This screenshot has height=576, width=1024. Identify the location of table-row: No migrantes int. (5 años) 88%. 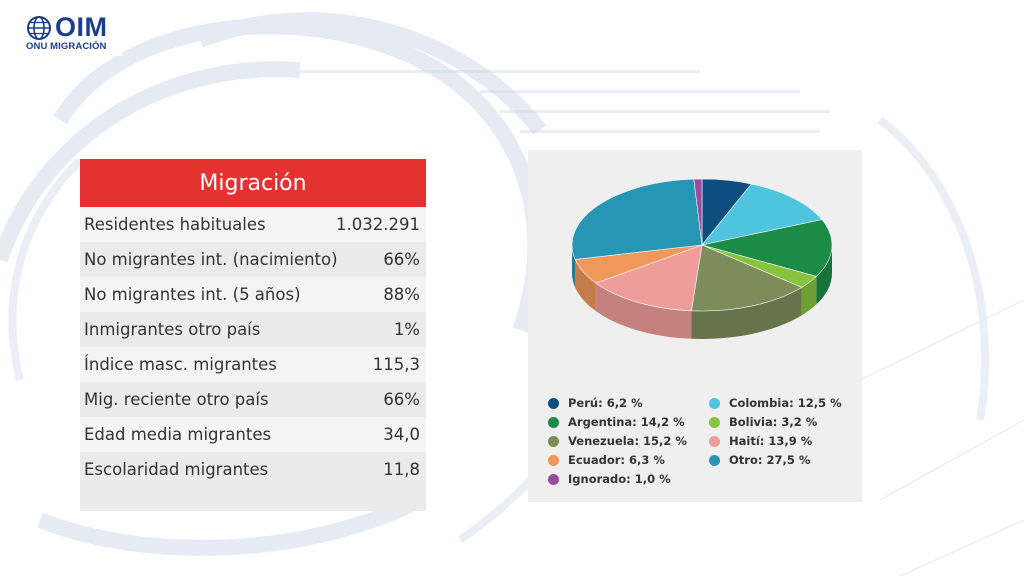
(253, 294).